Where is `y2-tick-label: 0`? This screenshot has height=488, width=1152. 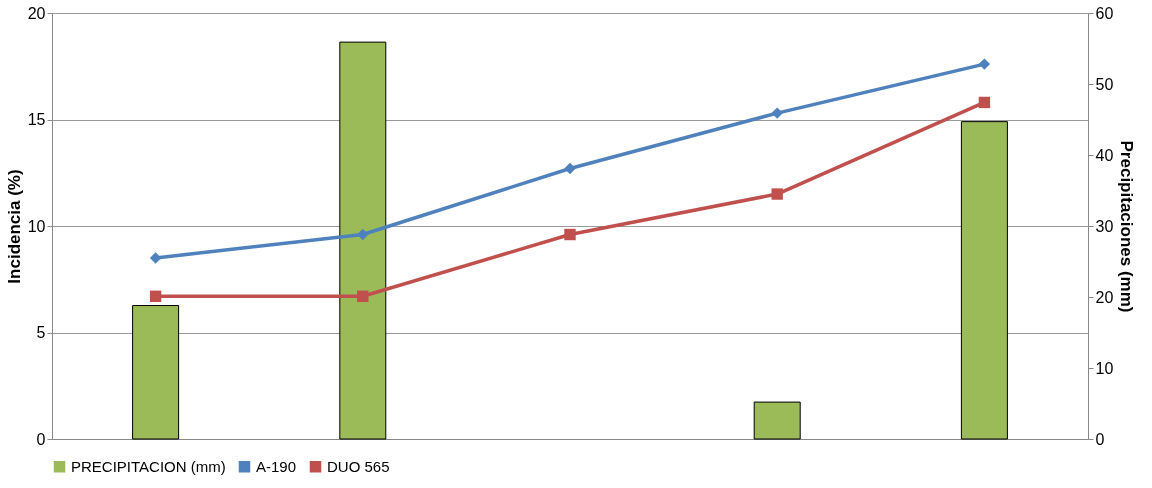 y2-tick-label: 0 is located at coordinates (1100, 439).